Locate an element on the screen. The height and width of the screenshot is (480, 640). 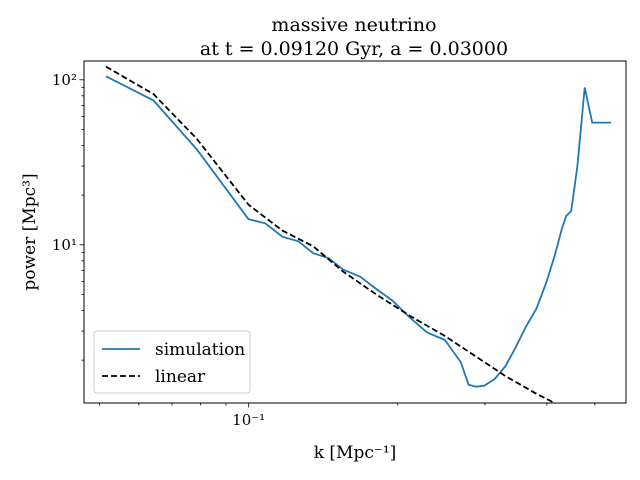
legend-box is located at coordinates (172, 362).